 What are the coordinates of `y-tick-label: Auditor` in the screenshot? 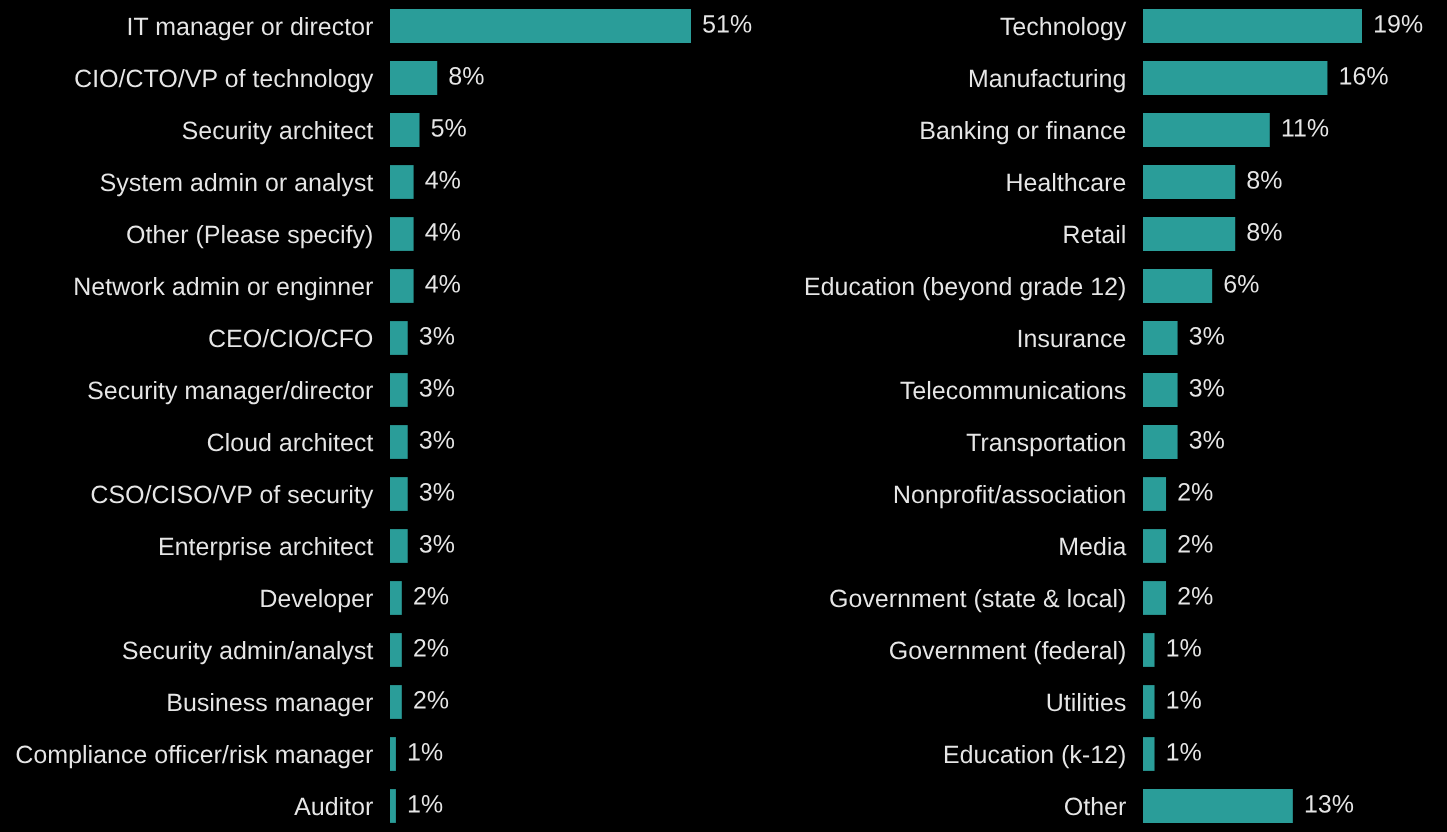 It's located at (333, 806).